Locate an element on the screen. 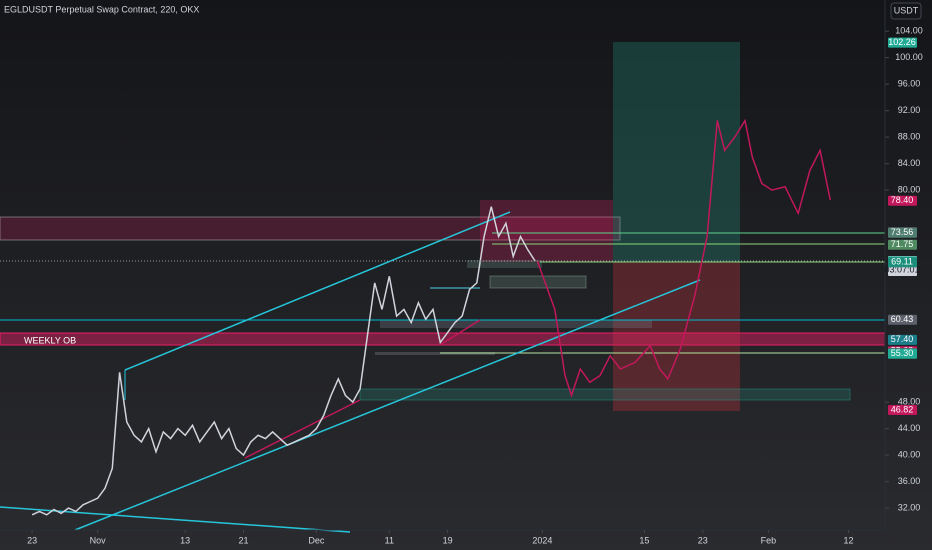 The image size is (932, 550). x-tick-label: 12 is located at coordinates (849, 540).